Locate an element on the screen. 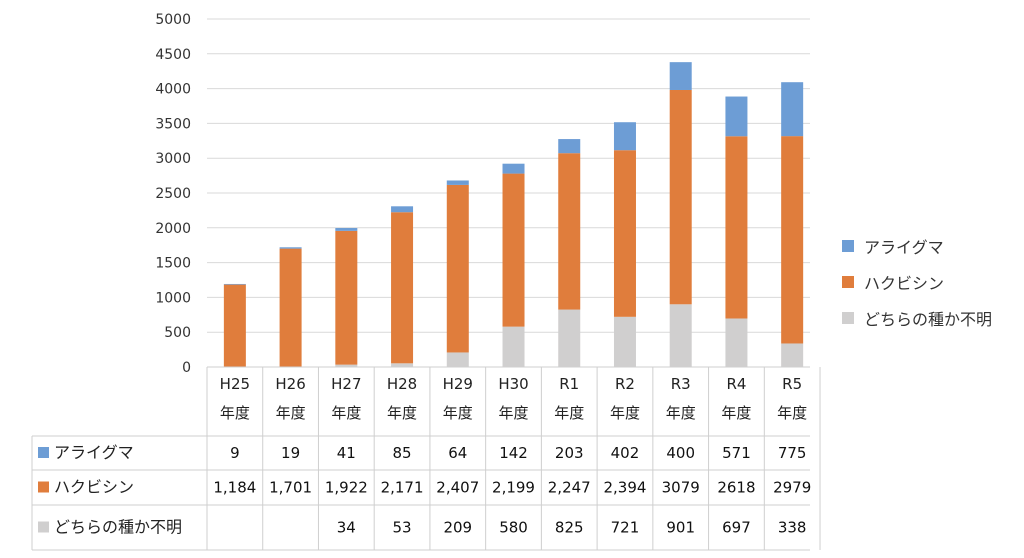  table-cell-value: 1,184 is located at coordinates (234, 488).